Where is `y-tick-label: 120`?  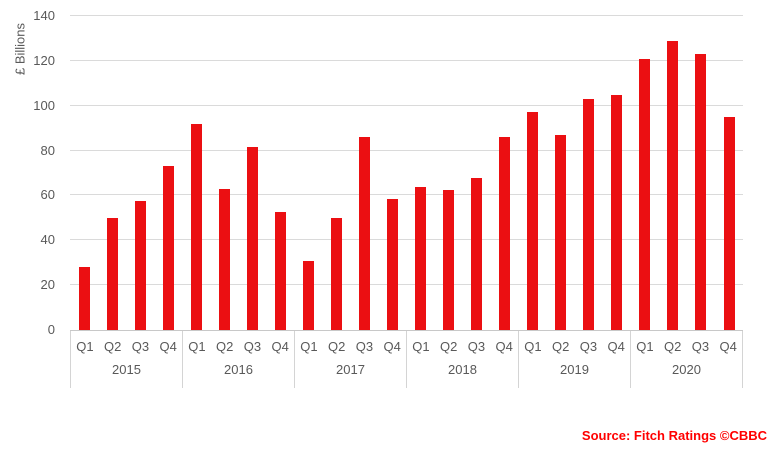 y-tick-label: 120 is located at coordinates (44, 60).